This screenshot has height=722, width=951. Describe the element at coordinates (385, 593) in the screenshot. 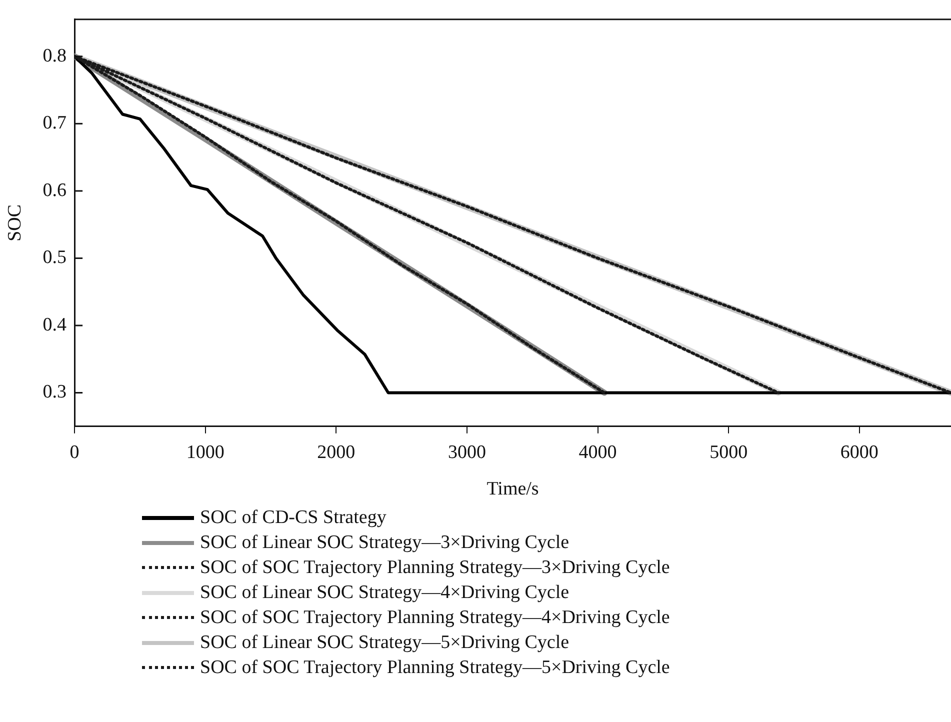

I see `legend-label: SOC of Linear SOC Strategy—4×Driving Cycle` at that location.